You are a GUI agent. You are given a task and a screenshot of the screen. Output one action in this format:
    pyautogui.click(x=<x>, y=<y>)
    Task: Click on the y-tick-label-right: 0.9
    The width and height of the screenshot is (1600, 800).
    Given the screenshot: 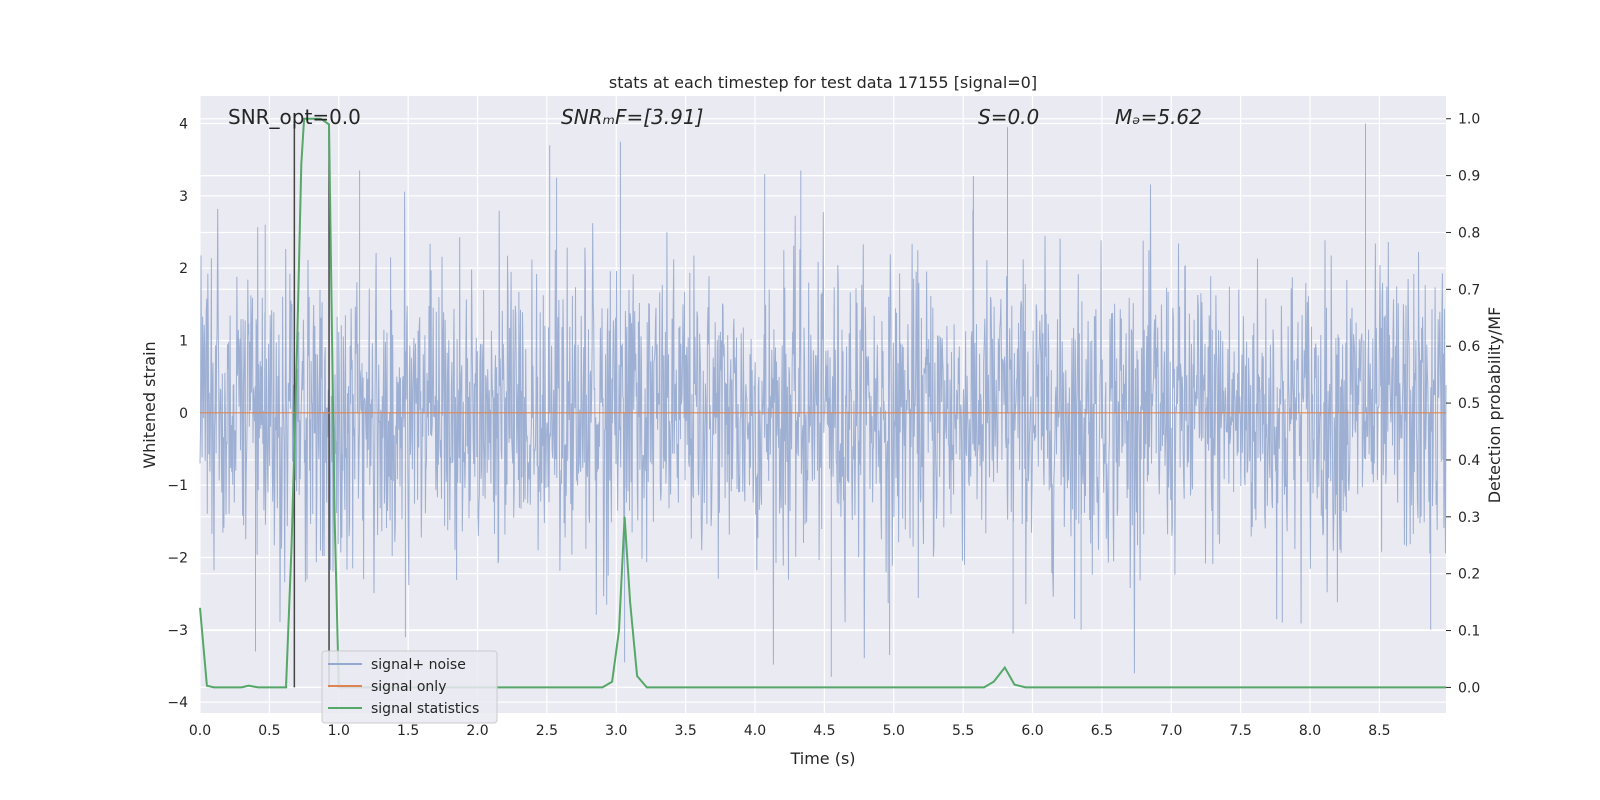 What is the action you would take?
    pyautogui.click(x=1469, y=177)
    